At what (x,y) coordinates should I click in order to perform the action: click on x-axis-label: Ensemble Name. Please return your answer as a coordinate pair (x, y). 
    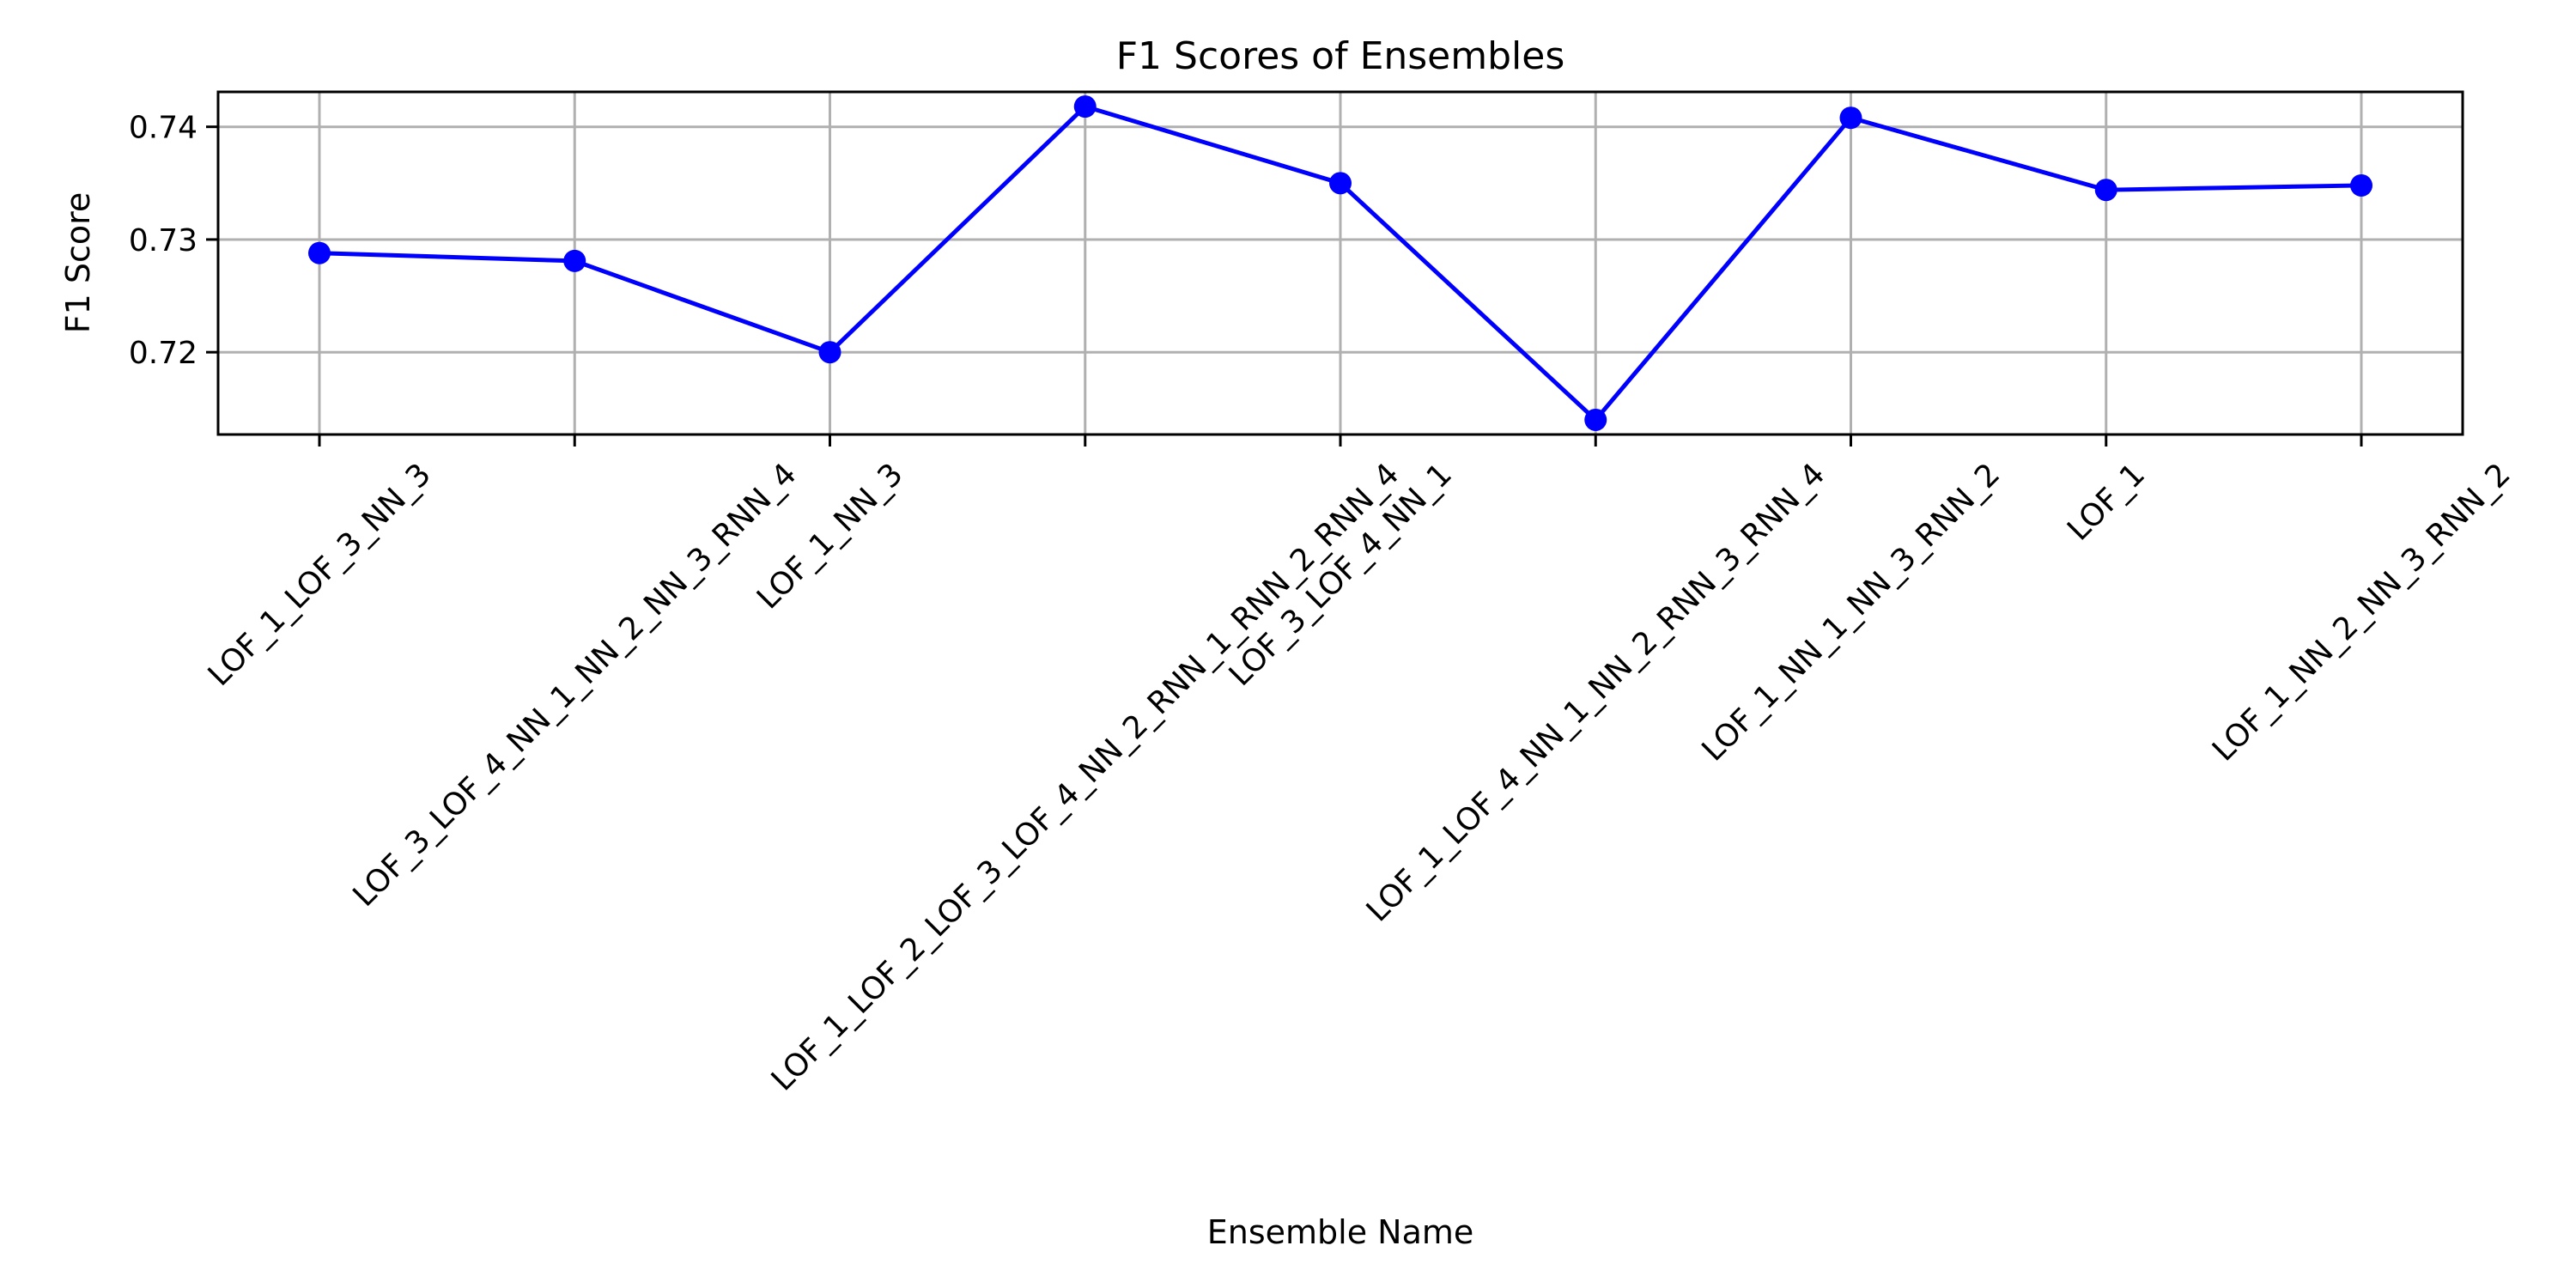
    Looking at the image, I should click on (1341, 1232).